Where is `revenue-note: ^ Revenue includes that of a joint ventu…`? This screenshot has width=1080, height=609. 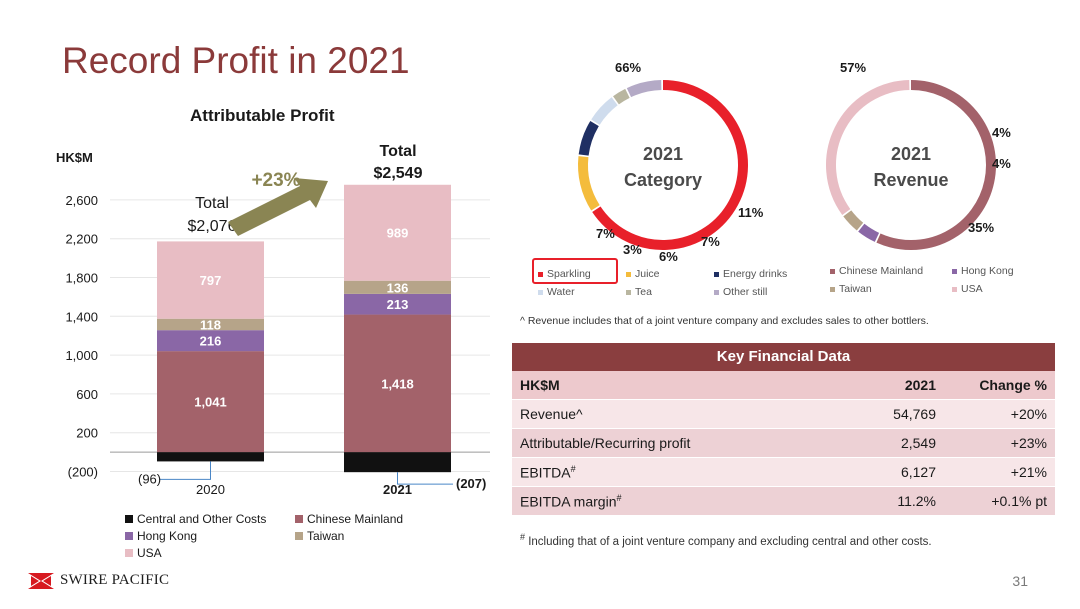
revenue-note: ^ Revenue includes that of a joint ventu… is located at coordinates (724, 321).